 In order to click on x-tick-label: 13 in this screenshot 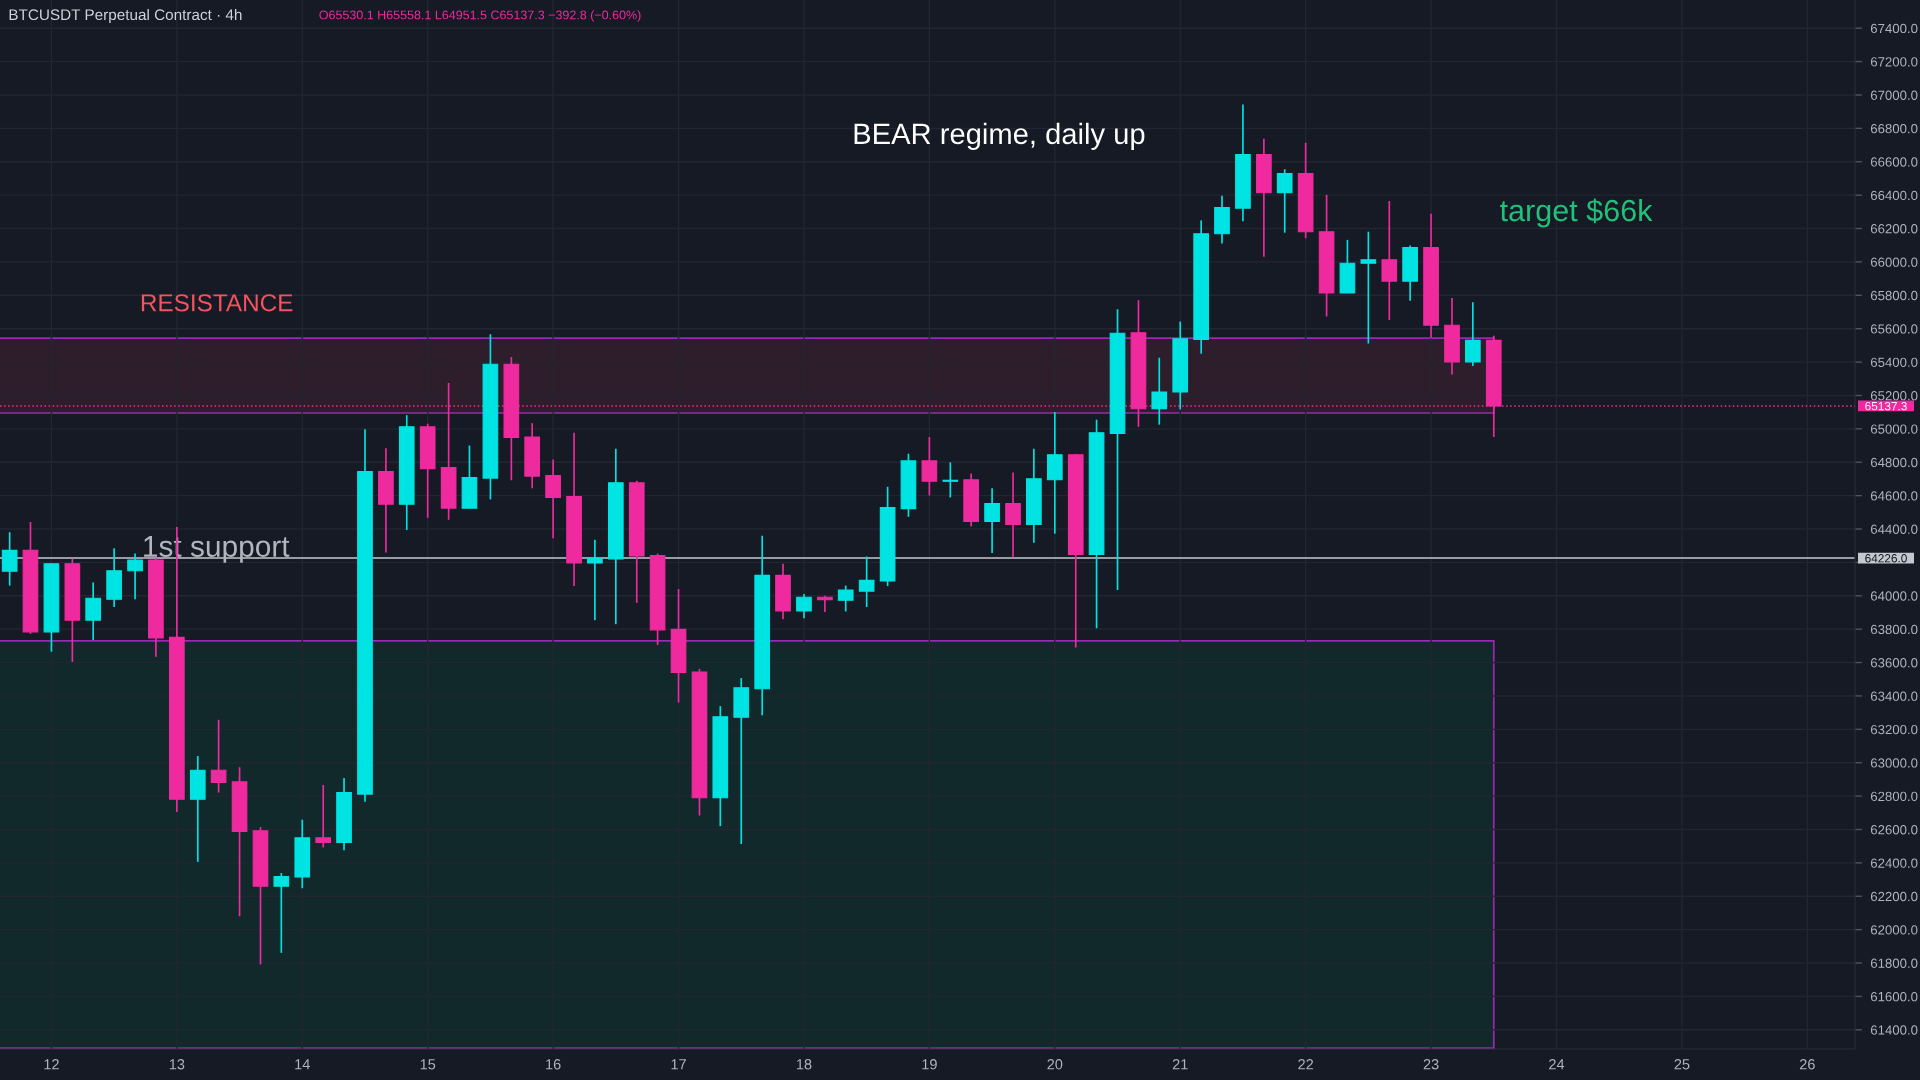, I will do `click(177, 1064)`.